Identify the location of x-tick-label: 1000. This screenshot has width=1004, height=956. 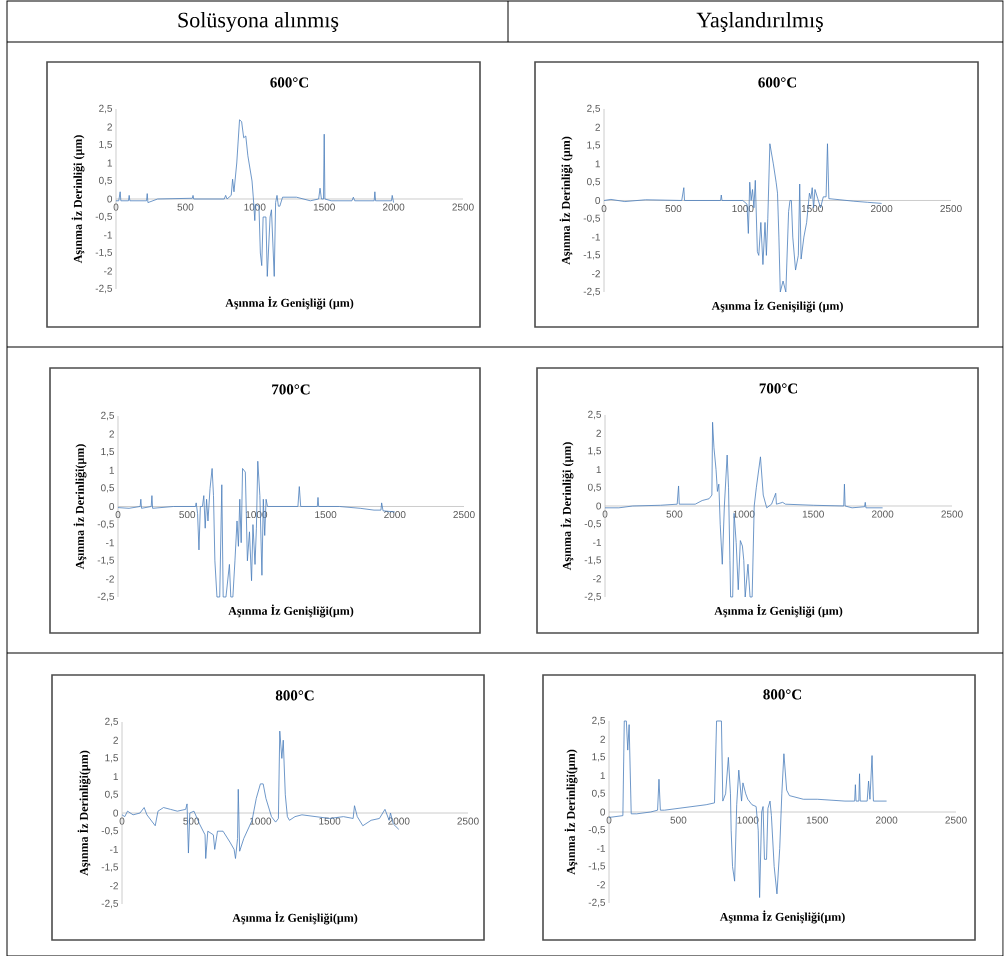
(261, 821).